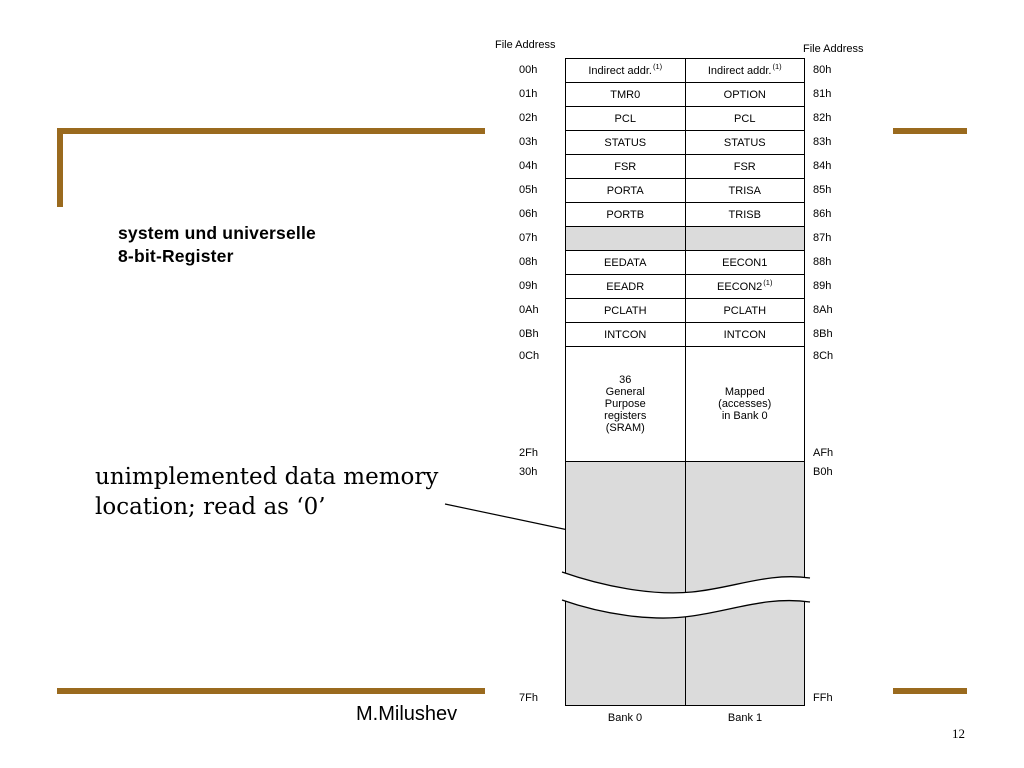 This screenshot has width=1024, height=768. I want to click on author-name: M.Milushev, so click(407, 714).